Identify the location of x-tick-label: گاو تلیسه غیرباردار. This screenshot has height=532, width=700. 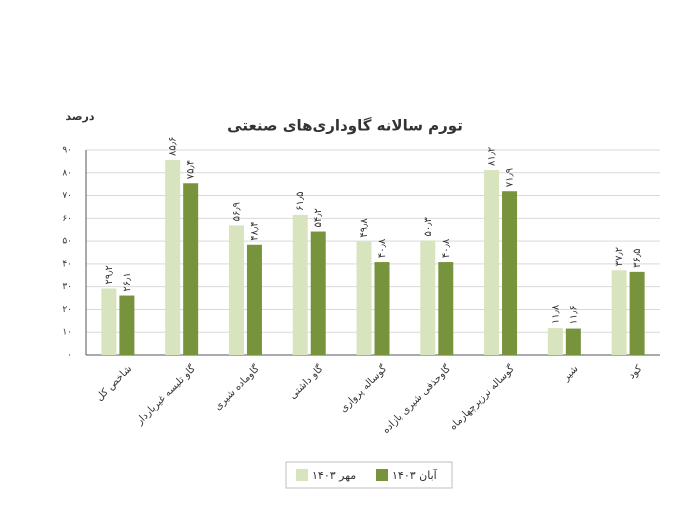
(165, 395).